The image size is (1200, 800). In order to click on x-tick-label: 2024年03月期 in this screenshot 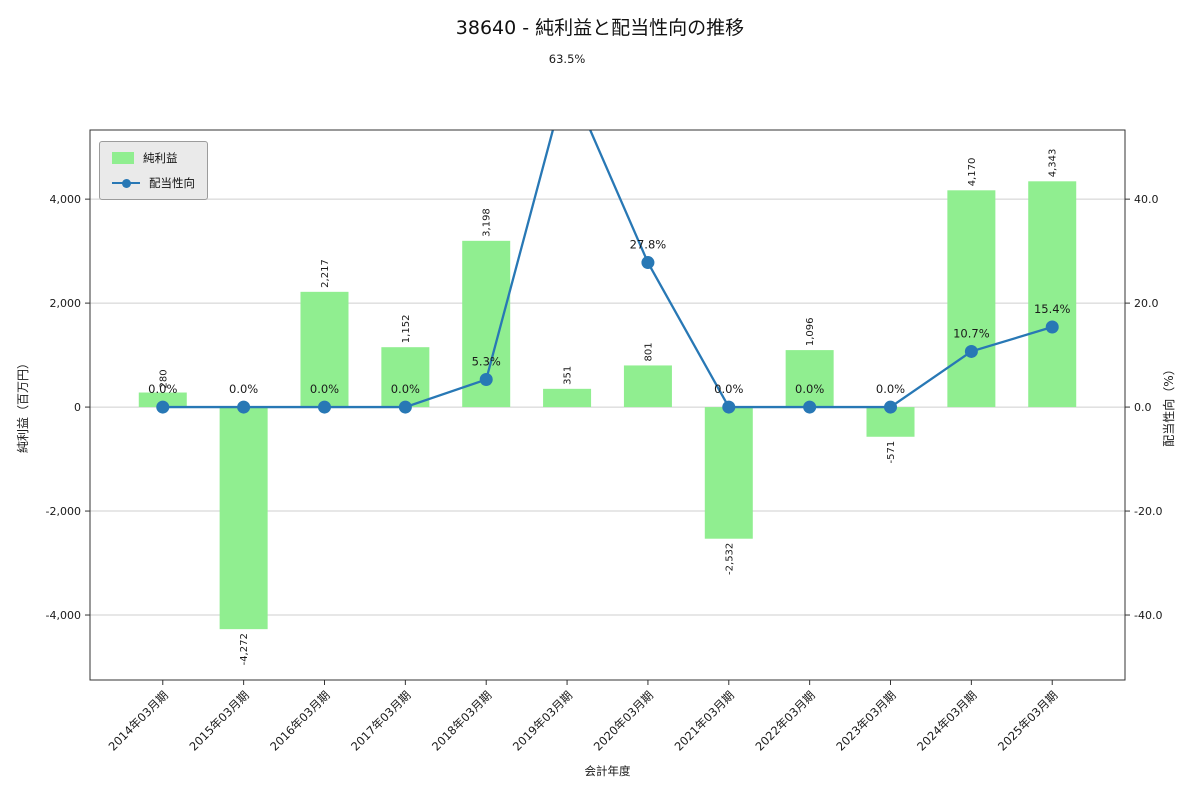, I will do `click(946, 720)`.